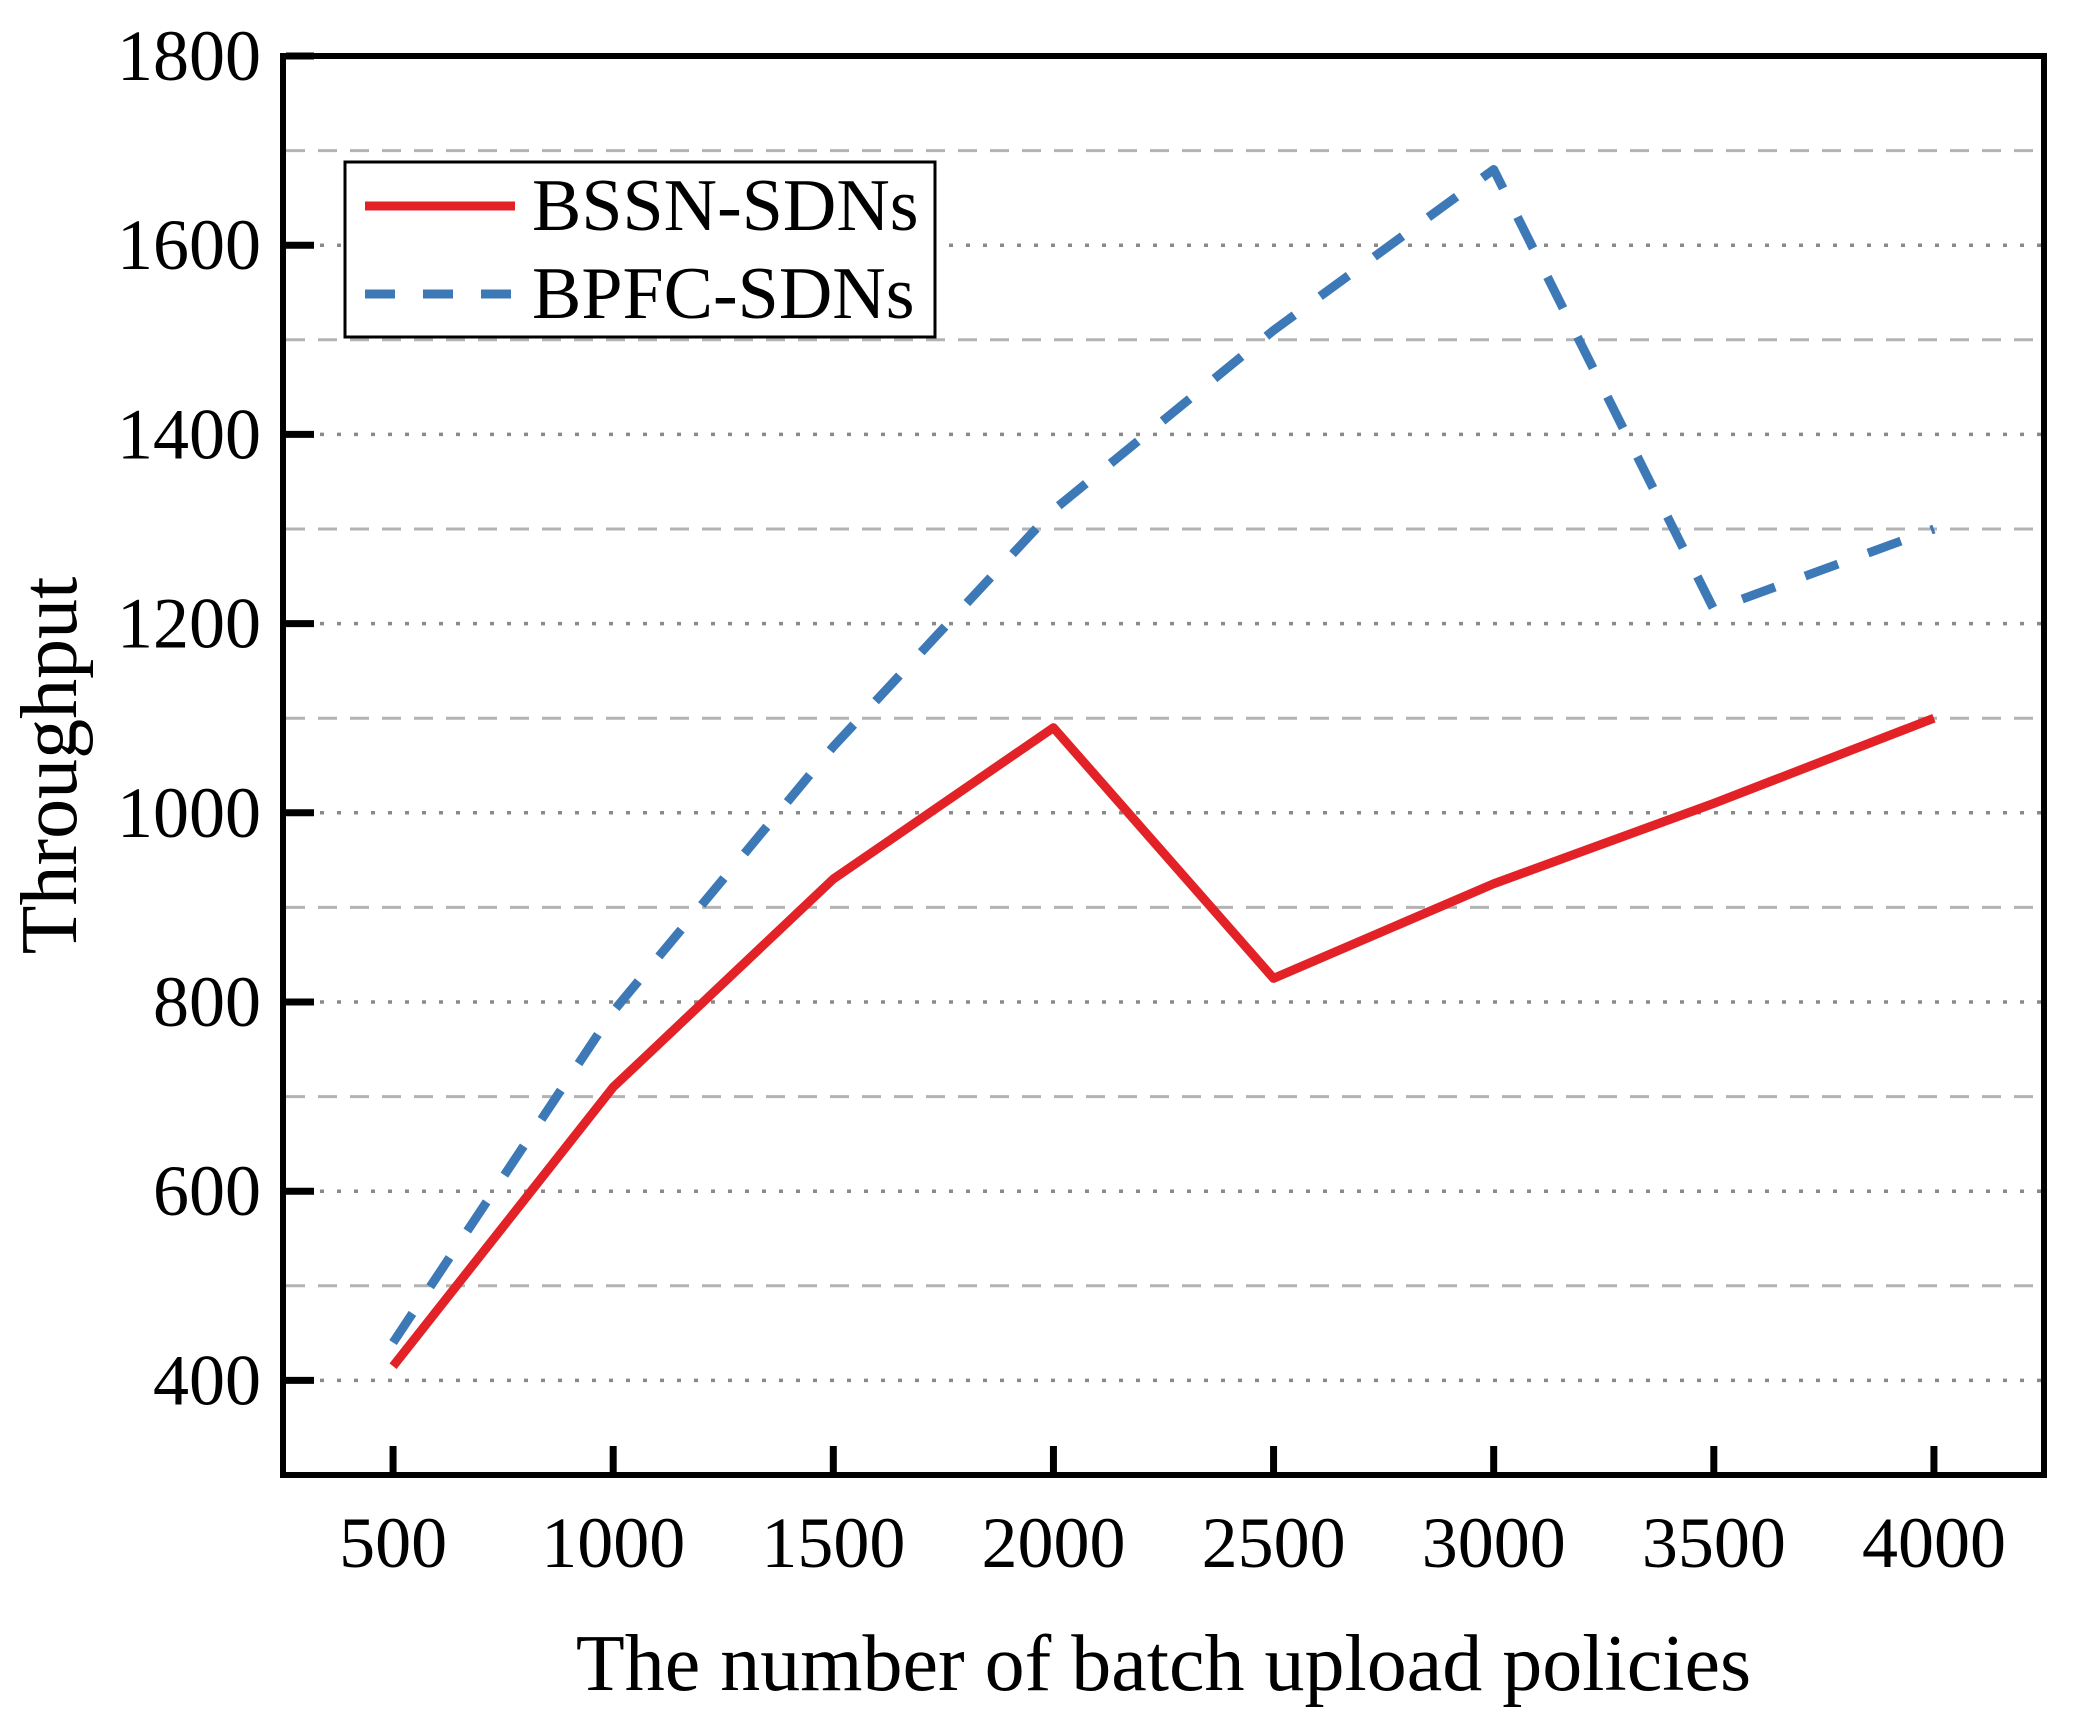 This screenshot has width=2076, height=1721. Describe the element at coordinates (1494, 1543) in the screenshot. I see `x-tick-label: 3000` at that location.